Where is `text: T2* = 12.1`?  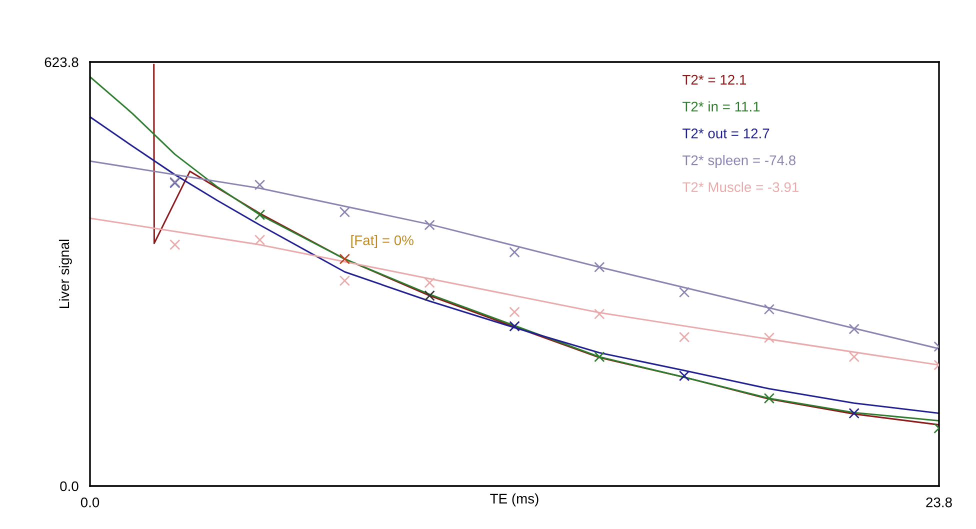
text: T2* = 12.1 is located at coordinates (714, 79).